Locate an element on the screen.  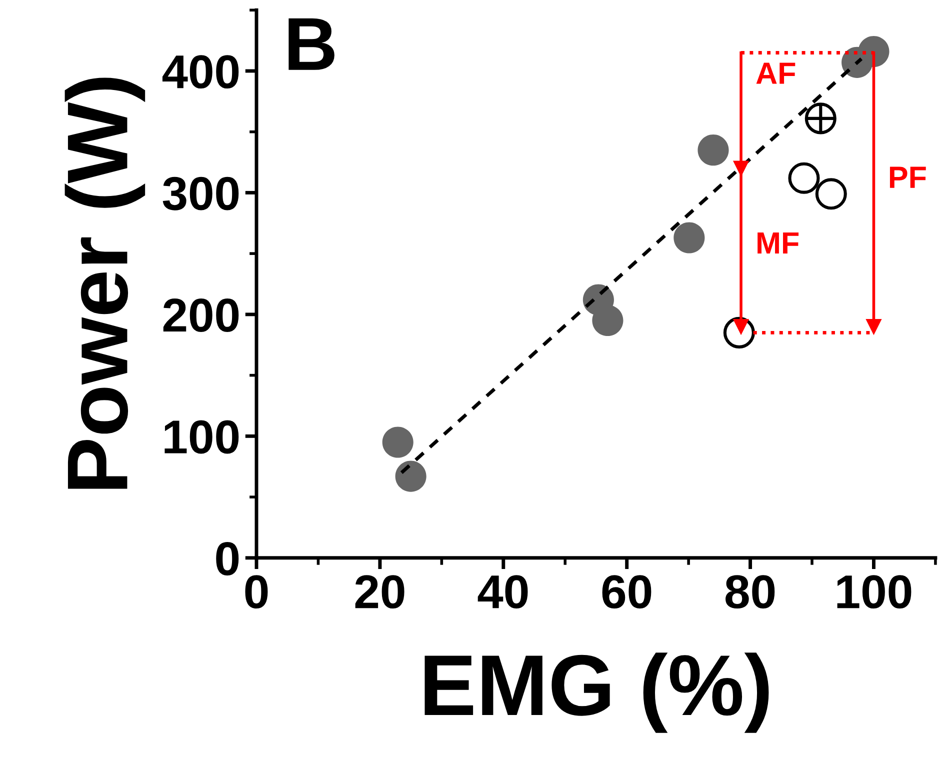
x-tick-label: 0 is located at coordinates (256, 592).